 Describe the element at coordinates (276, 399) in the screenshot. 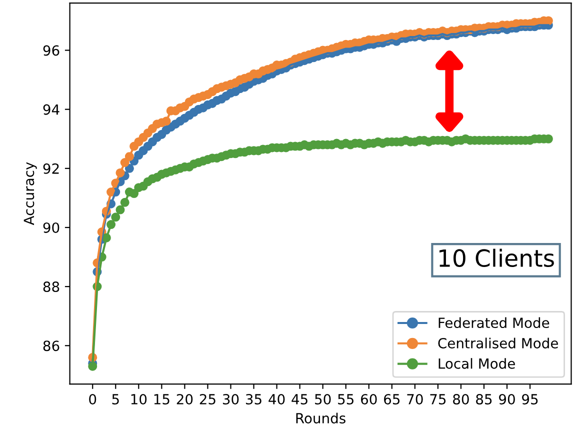

I see `x-tick-label: 40` at that location.